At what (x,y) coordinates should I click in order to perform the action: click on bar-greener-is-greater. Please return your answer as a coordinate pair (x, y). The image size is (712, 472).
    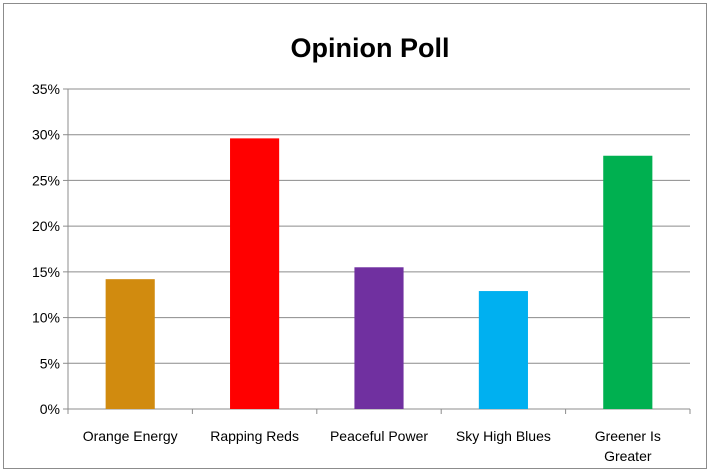
    Looking at the image, I should click on (628, 282).